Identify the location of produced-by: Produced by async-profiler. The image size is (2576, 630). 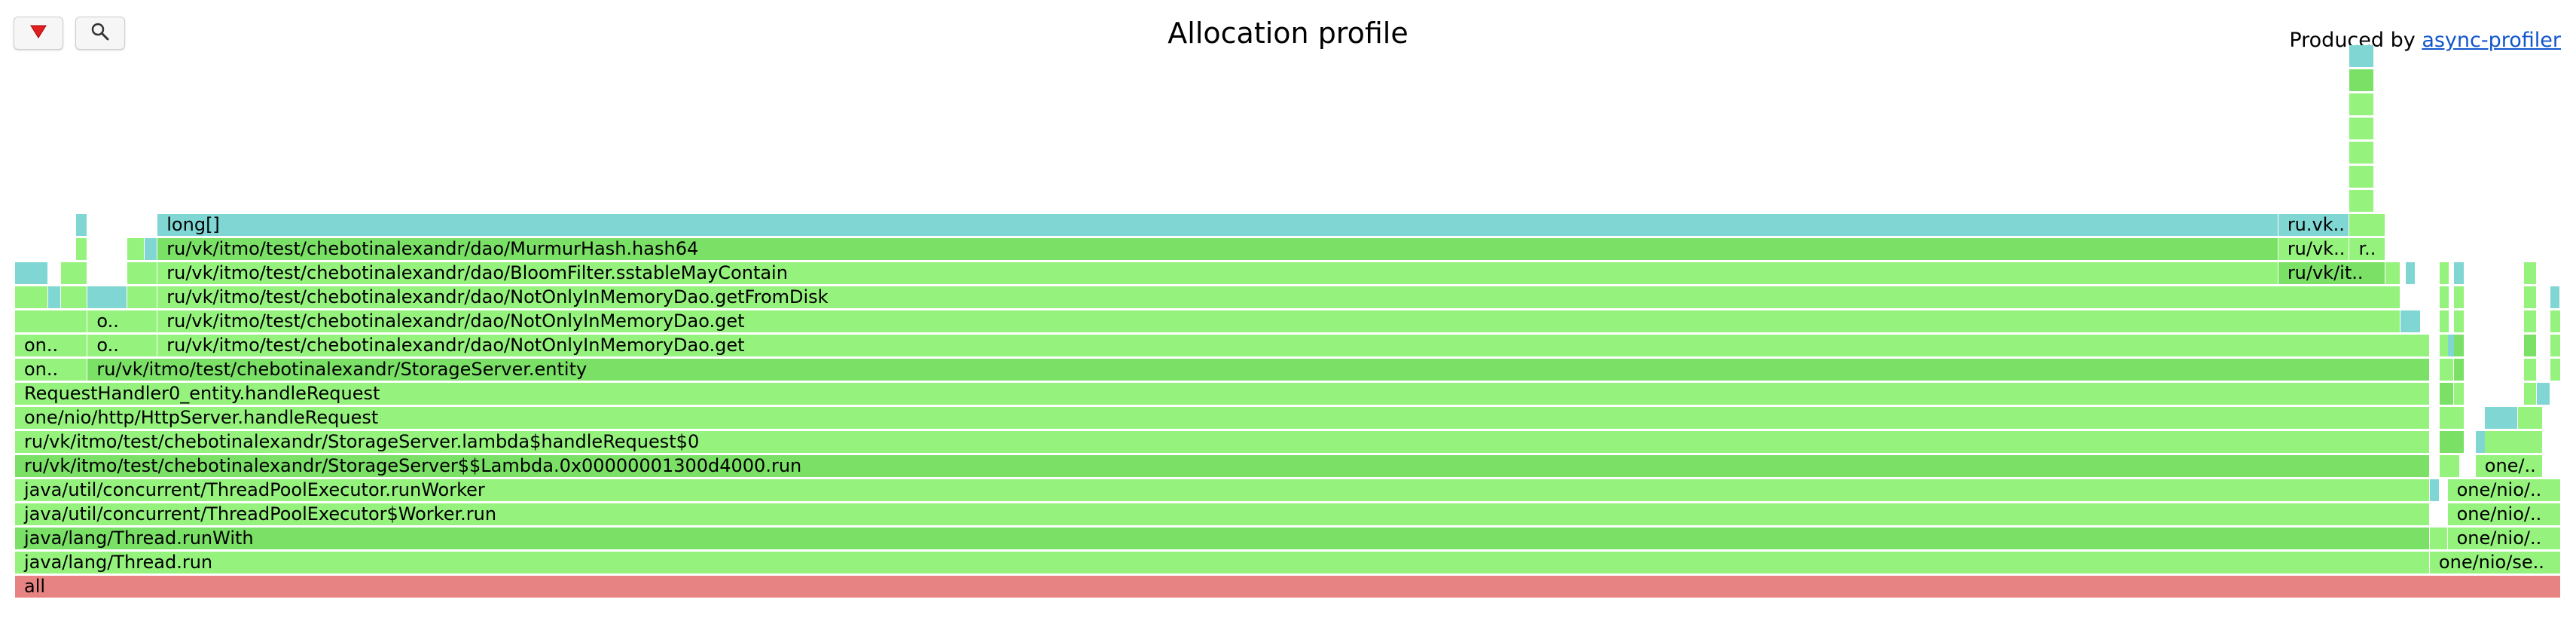
(2425, 40).